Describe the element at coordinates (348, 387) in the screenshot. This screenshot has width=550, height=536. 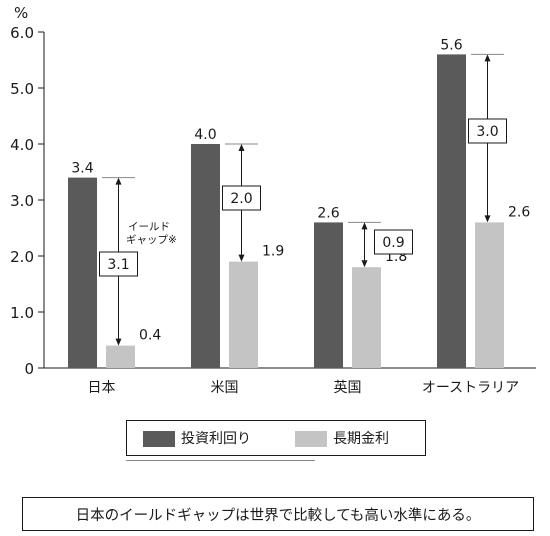
I see `x-category-label: 英国` at that location.